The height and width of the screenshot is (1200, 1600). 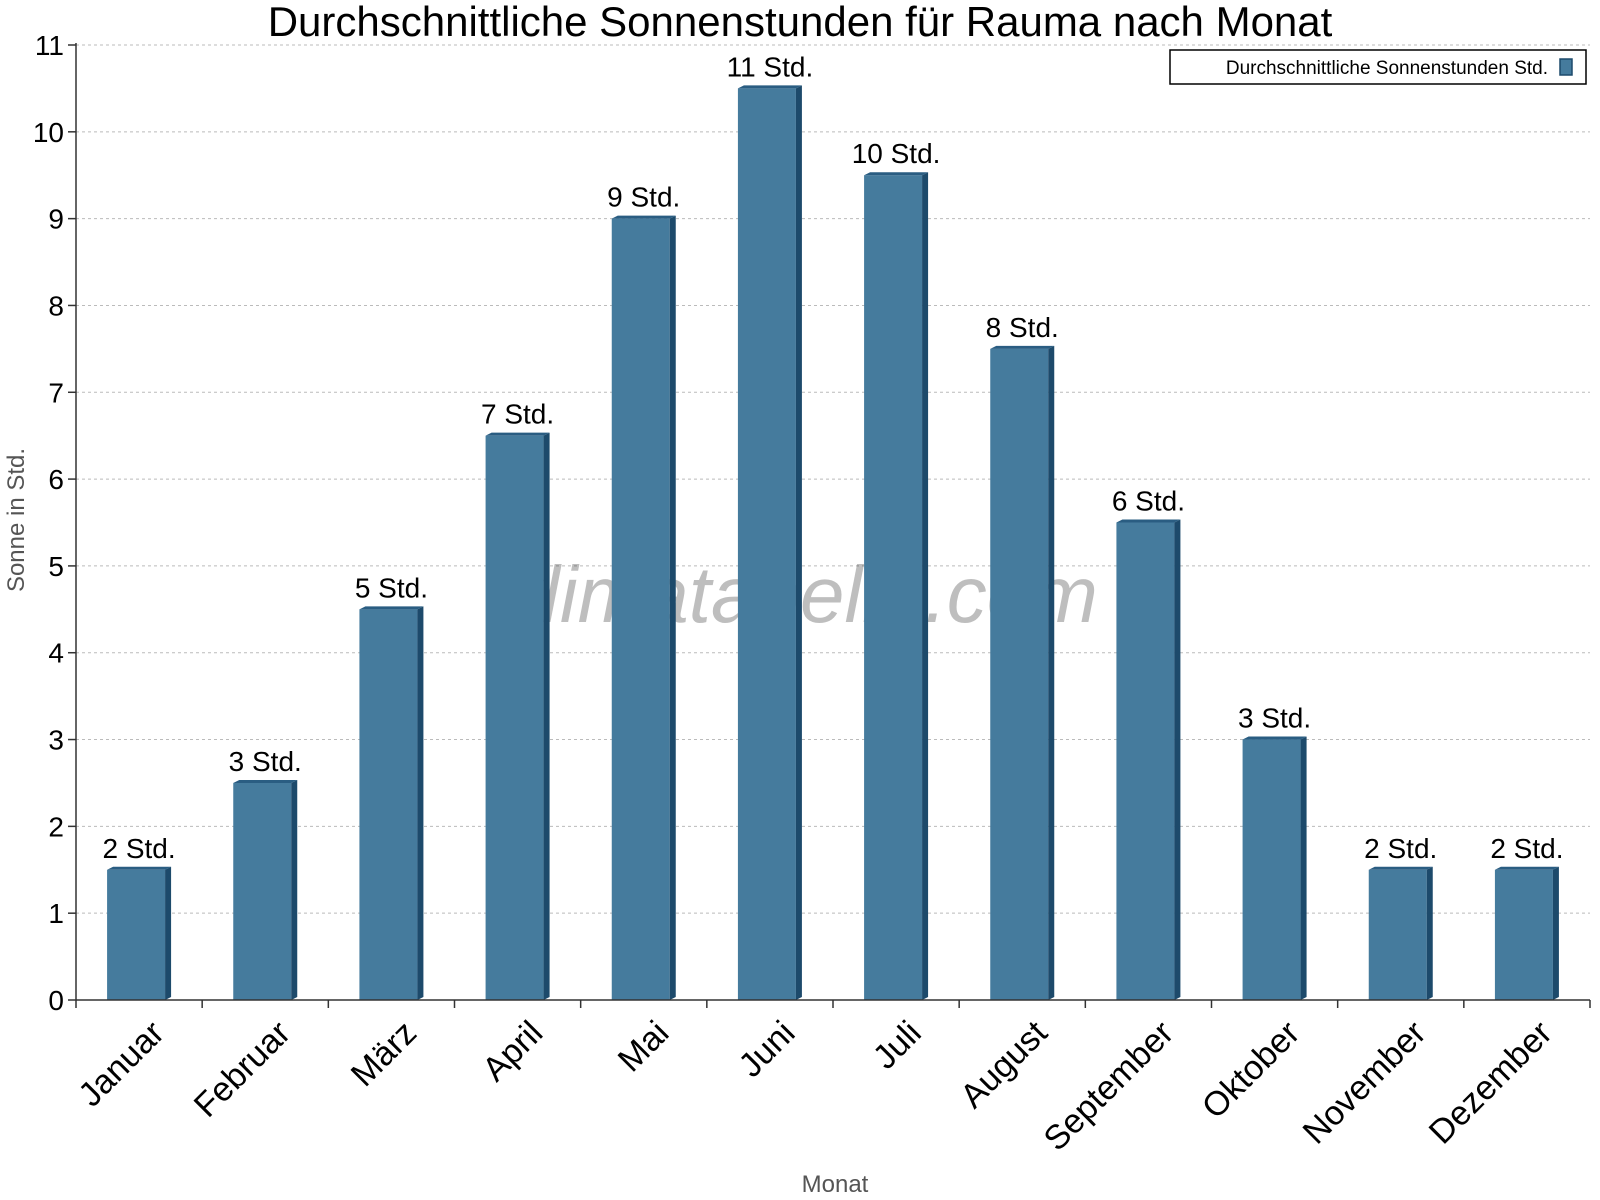 What do you see at coordinates (1365, 1083) in the screenshot?
I see `x-tick-label: November` at bounding box center [1365, 1083].